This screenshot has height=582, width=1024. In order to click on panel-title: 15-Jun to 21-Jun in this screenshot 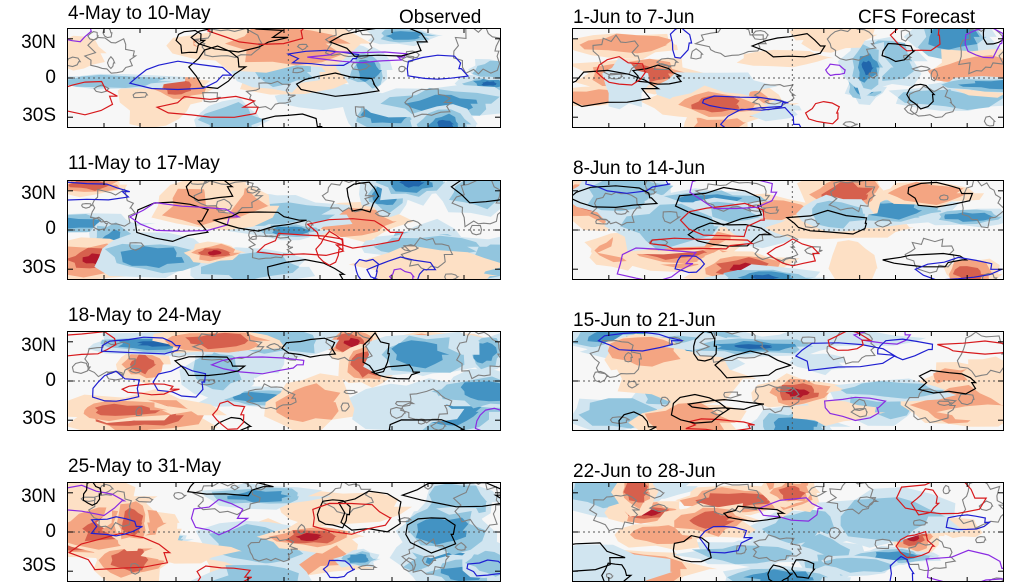, I will do `click(644, 320)`.